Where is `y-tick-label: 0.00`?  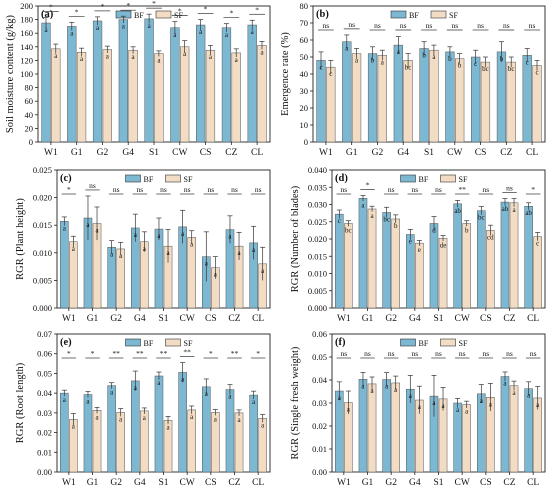
y-tick-label: 0.00 is located at coordinates (319, 472).